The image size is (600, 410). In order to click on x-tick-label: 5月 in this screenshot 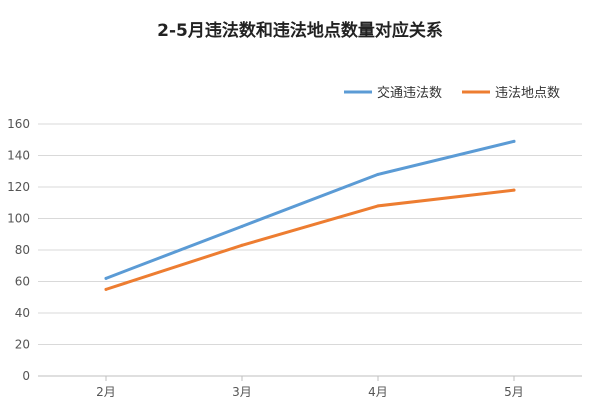, I will do `click(514, 392)`.